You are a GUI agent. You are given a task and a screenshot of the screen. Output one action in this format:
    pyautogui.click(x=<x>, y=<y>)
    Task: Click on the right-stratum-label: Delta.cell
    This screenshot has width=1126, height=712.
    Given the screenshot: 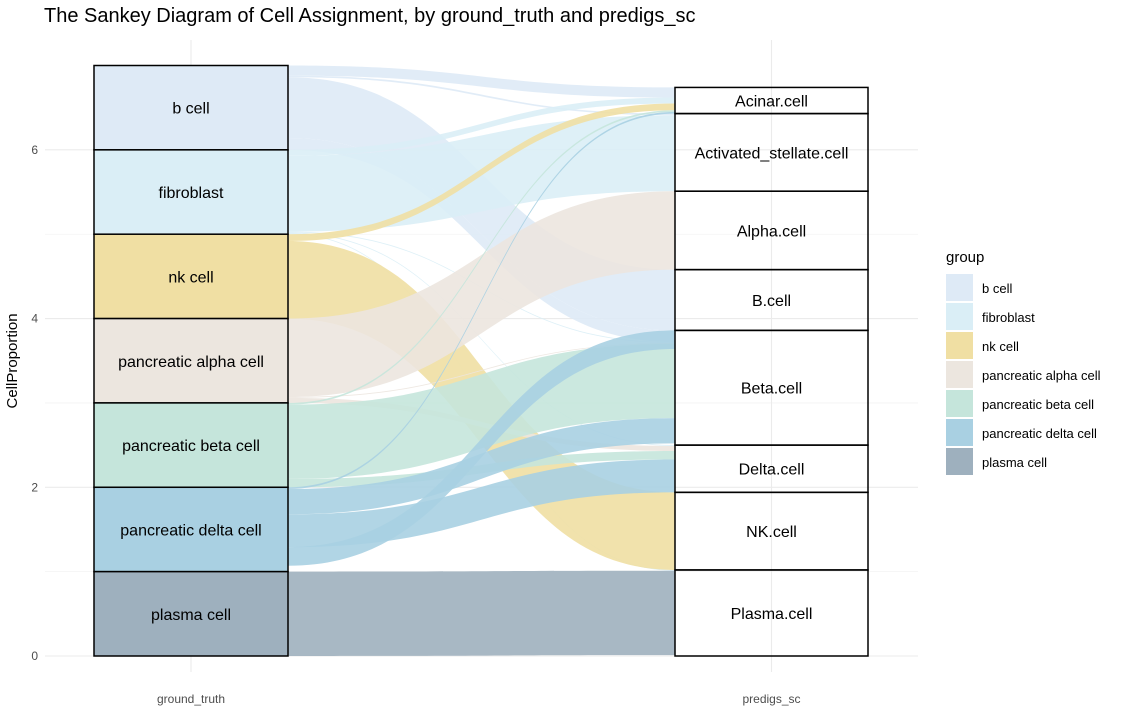 What is the action you would take?
    pyautogui.click(x=772, y=470)
    